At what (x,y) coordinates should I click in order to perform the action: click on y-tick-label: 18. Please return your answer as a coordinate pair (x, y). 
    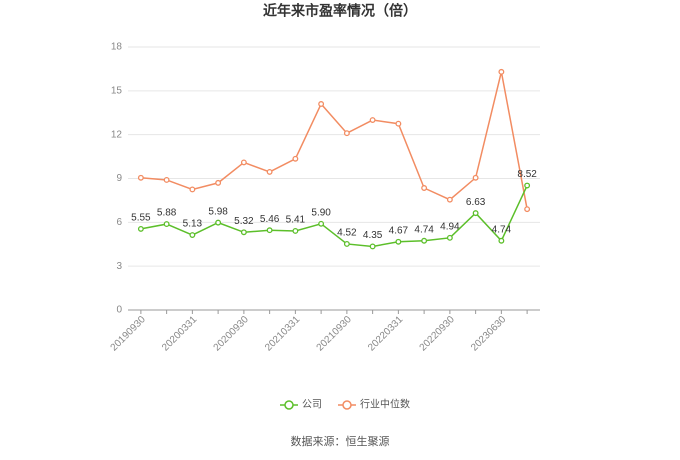
    Looking at the image, I should click on (117, 47).